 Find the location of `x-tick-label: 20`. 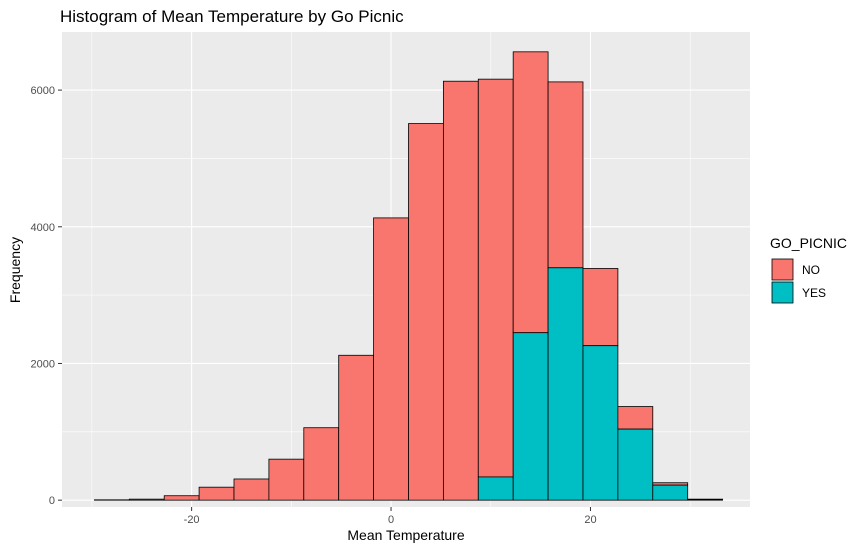

x-tick-label: 20 is located at coordinates (590, 520).